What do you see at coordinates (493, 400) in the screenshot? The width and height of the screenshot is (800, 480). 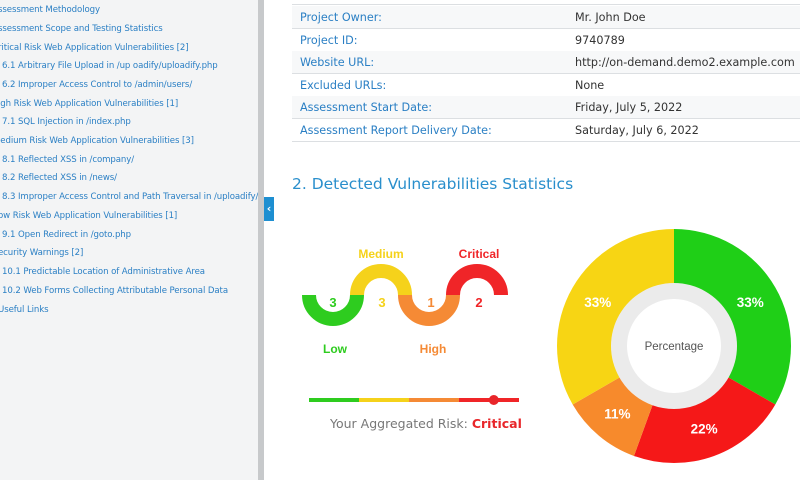 I see `risk-slider-knob` at bounding box center [493, 400].